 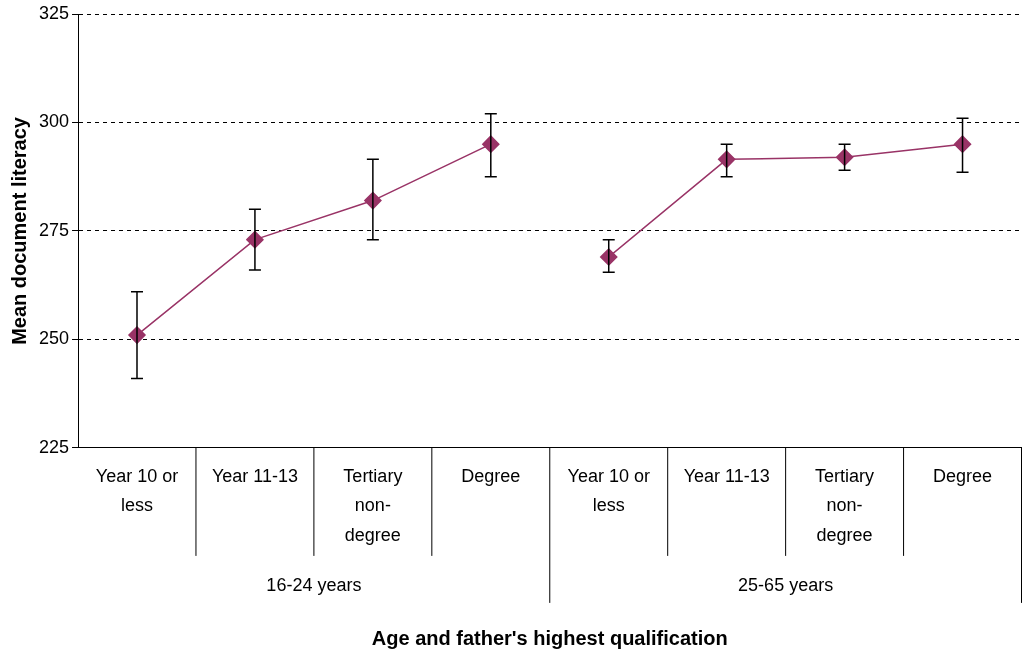 What do you see at coordinates (54, 229) in the screenshot?
I see `y-tick-label: 275` at bounding box center [54, 229].